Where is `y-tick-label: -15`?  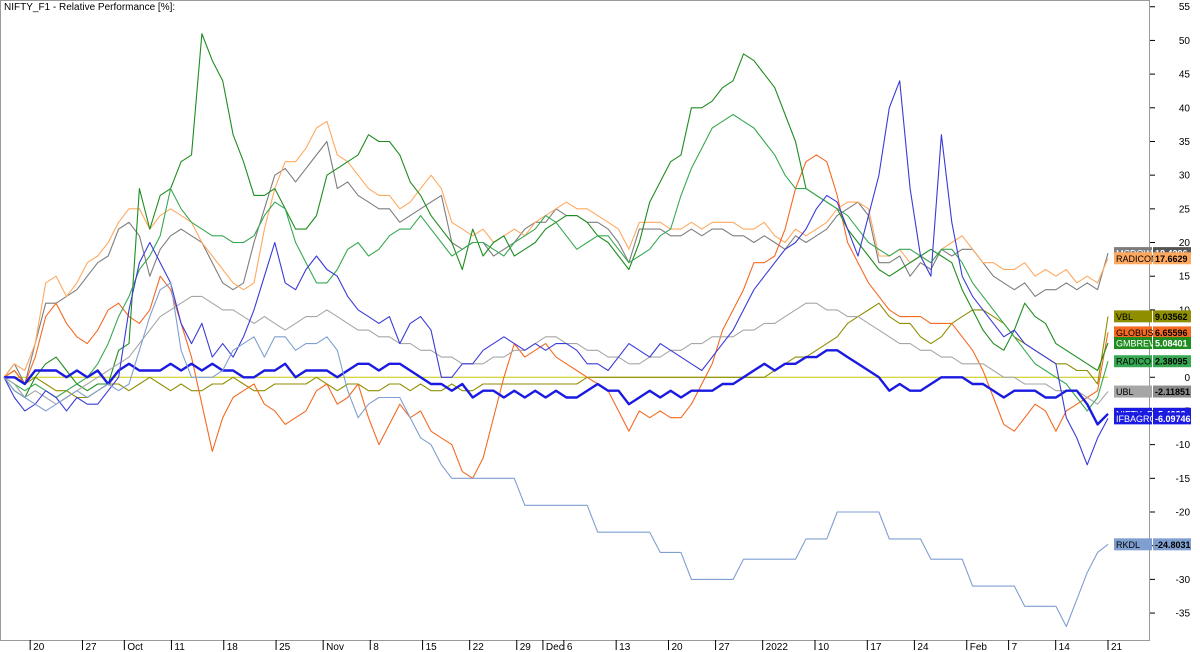 y-tick-label: -15 is located at coordinates (1183, 479).